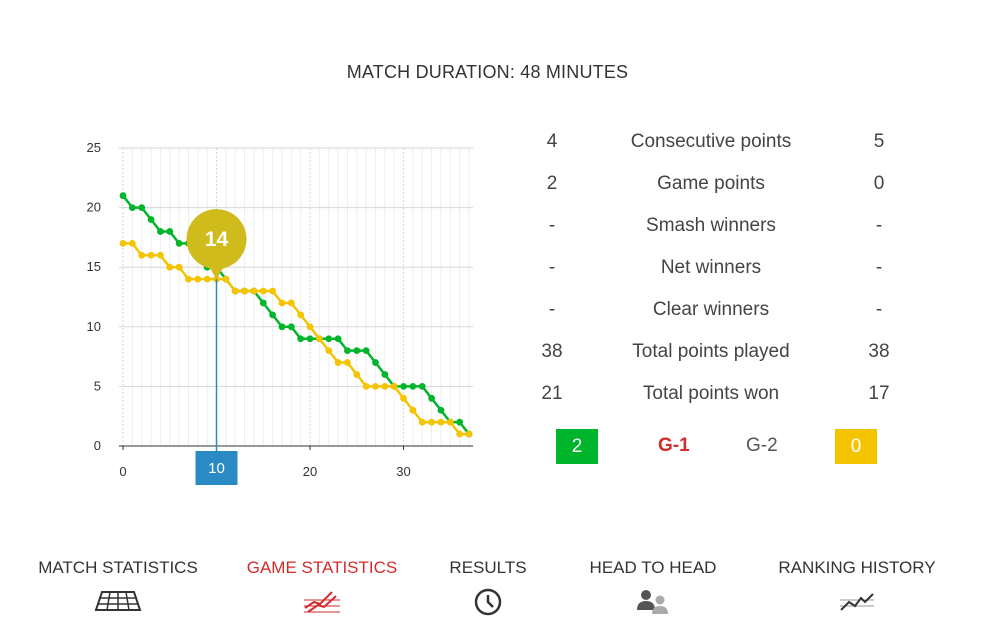 The width and height of the screenshot is (1001, 644). Describe the element at coordinates (879, 351) in the screenshot. I see `stat-right-value: 38` at that location.